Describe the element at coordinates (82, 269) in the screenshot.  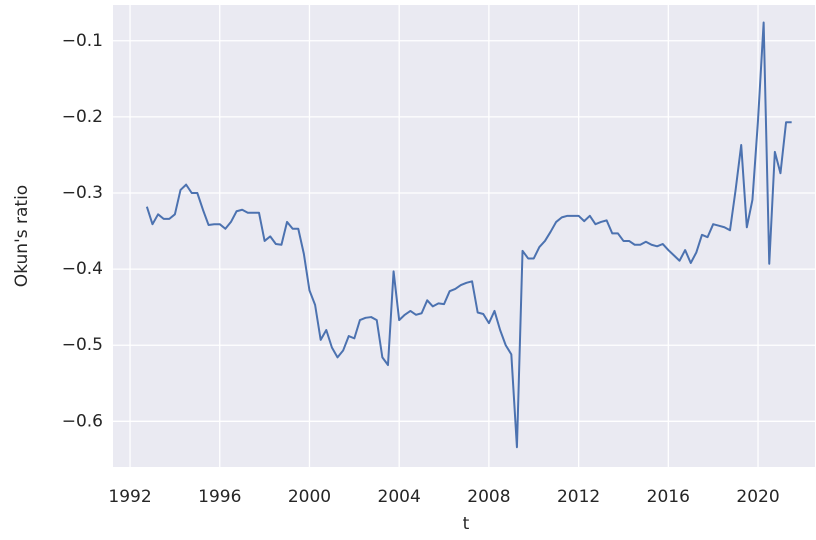
I see `y-tick-label: −0.4` at that location.